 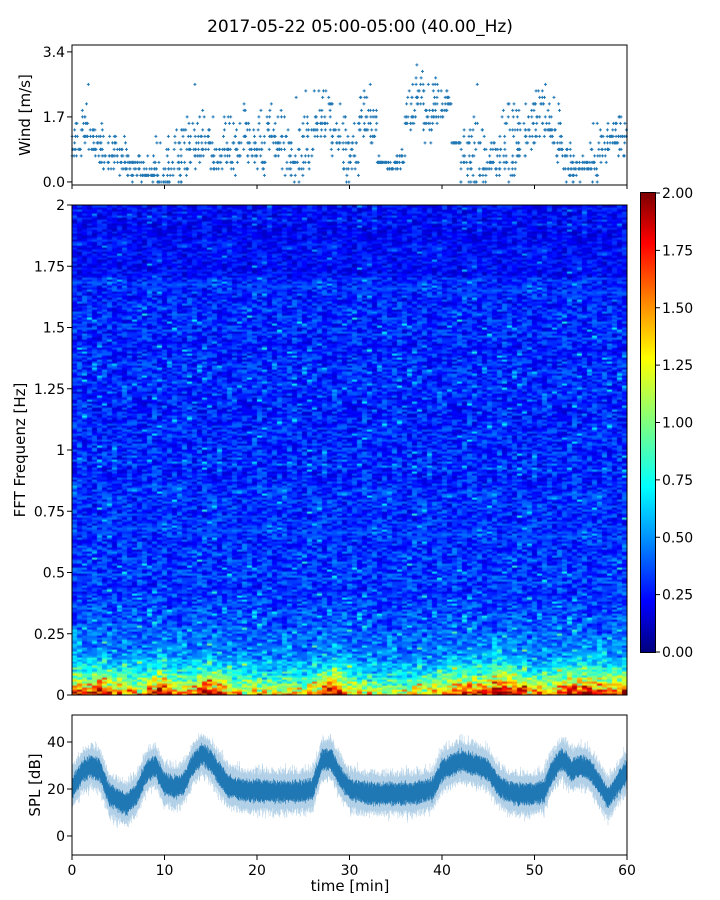 I want to click on wind-axes-frame, so click(x=349, y=115).